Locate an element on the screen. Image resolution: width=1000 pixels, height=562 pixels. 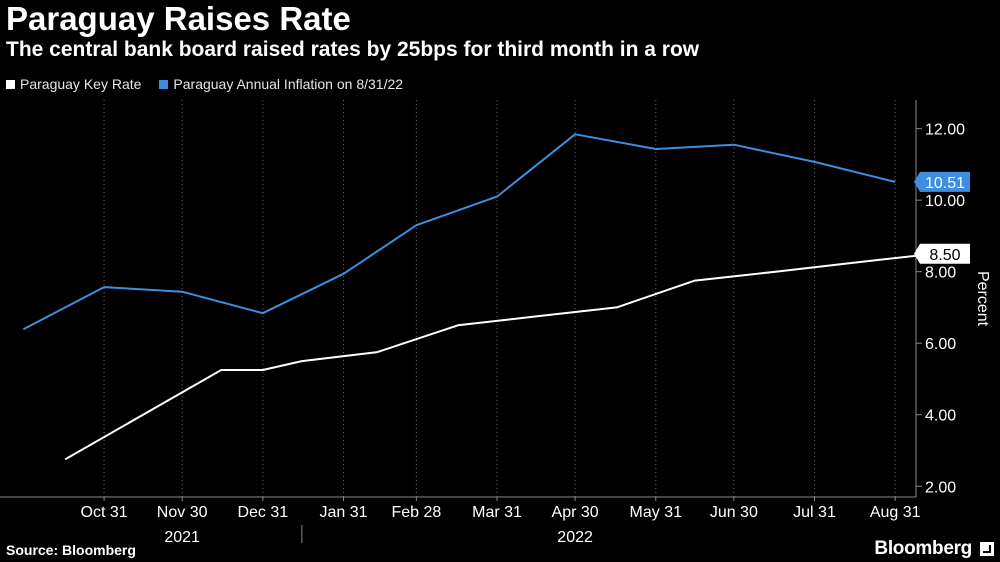
x-tick-label: May 31 is located at coordinates (656, 512).